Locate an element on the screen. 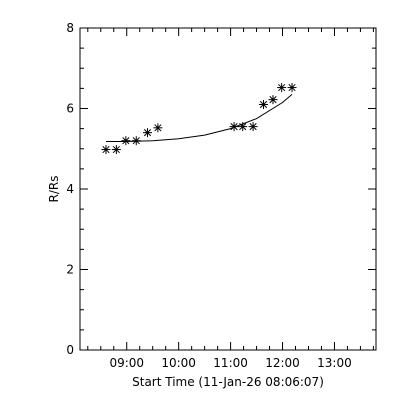 The height and width of the screenshot is (400, 400). x-tick-label: 13:00 is located at coordinates (334, 363).